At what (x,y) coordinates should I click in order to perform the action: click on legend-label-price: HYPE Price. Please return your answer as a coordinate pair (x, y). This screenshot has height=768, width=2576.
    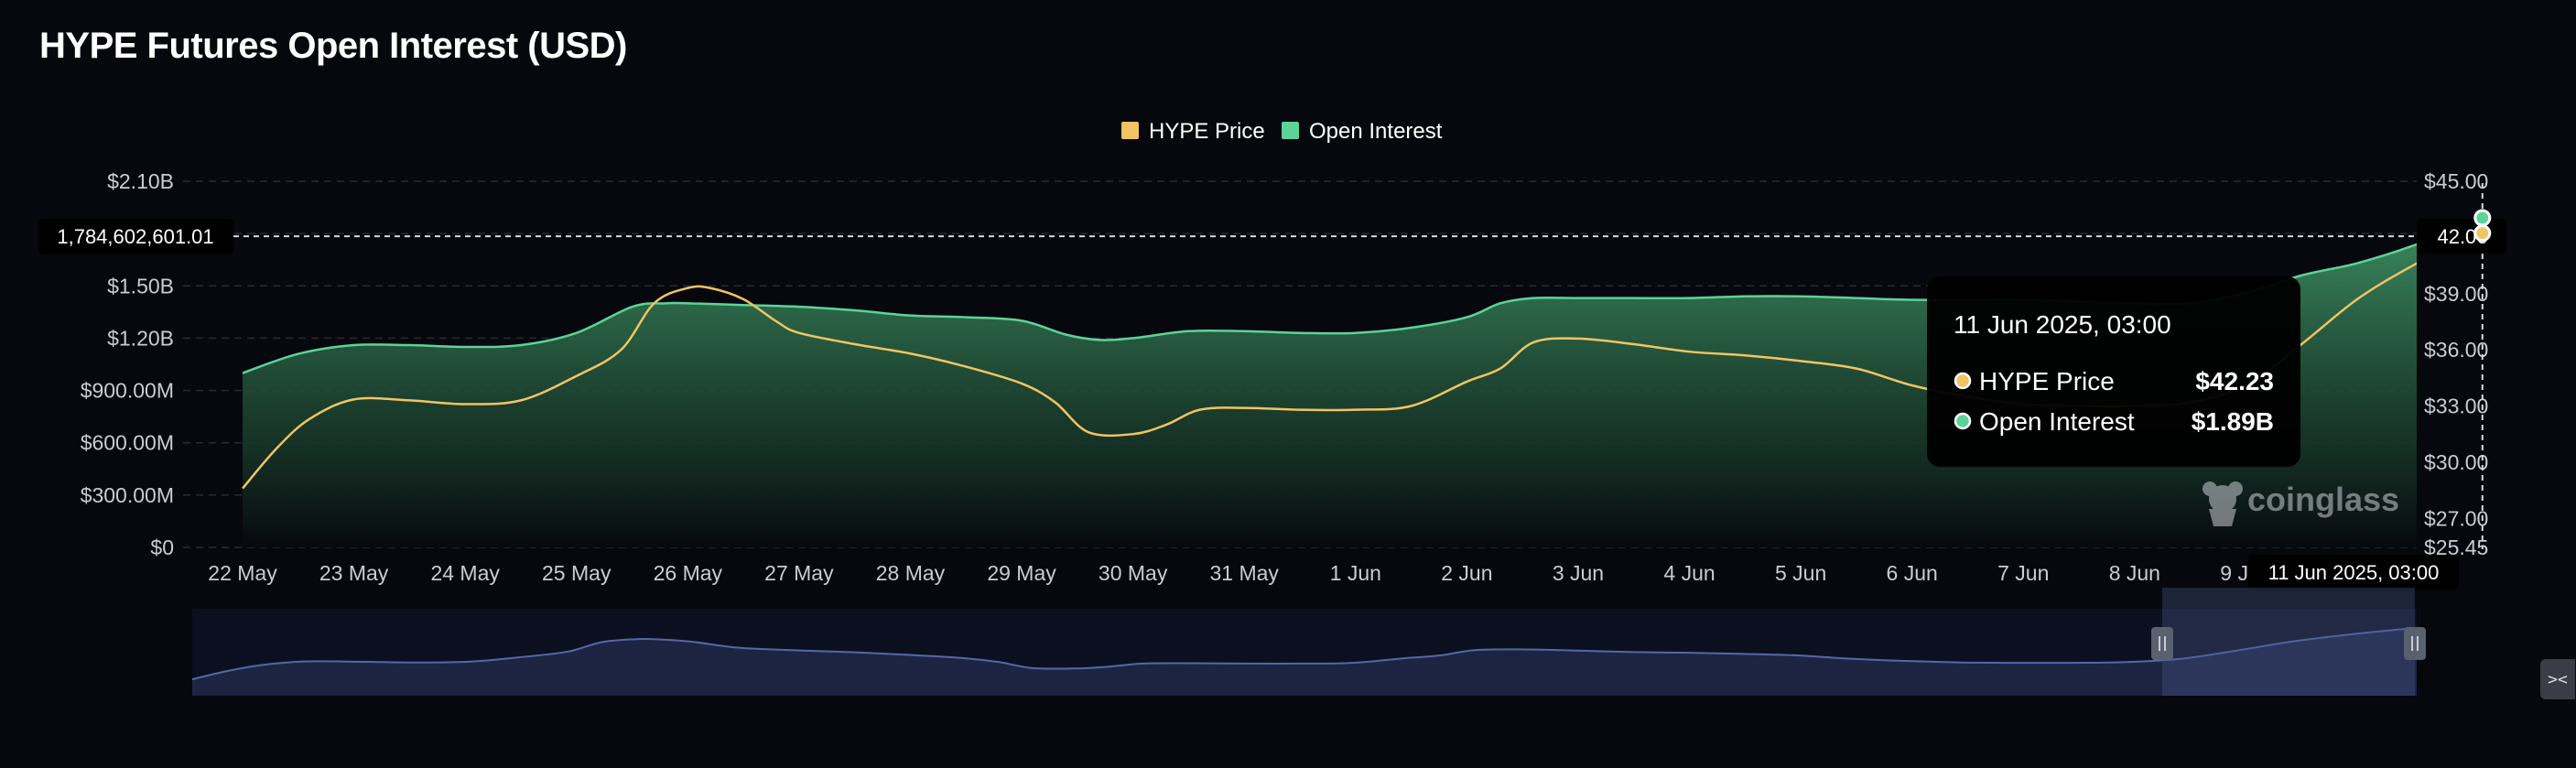
    Looking at the image, I should click on (1207, 131).